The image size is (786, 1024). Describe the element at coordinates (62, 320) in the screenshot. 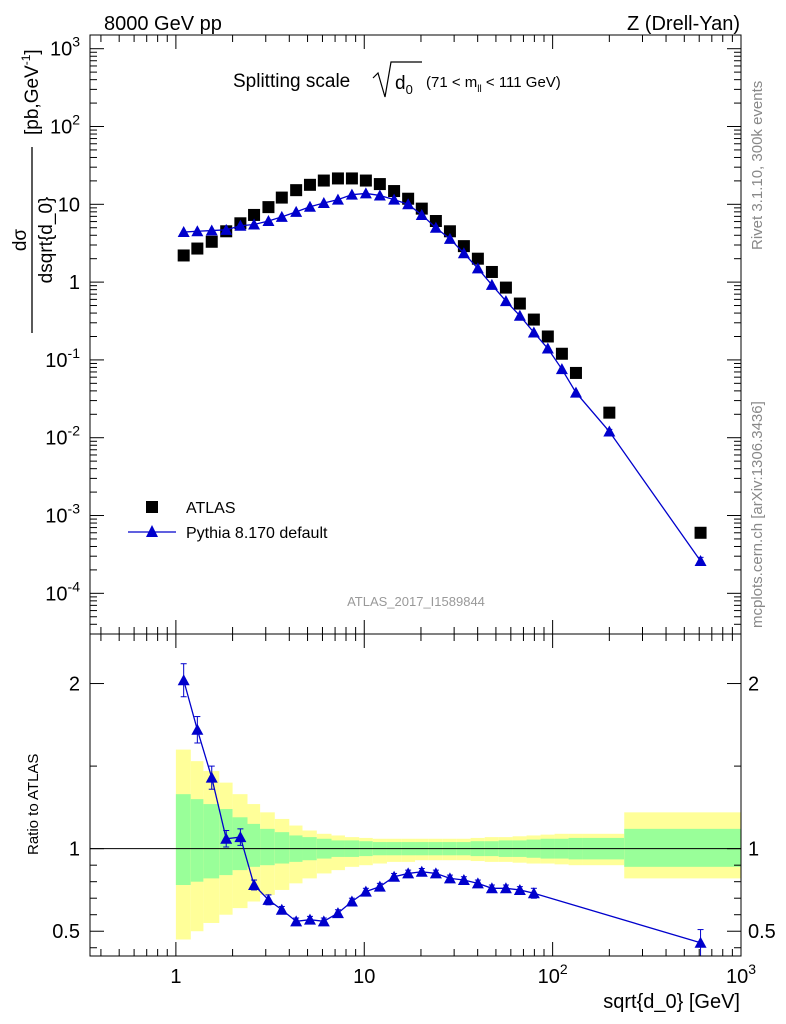

I see `main-y-tick-labels: 10⁻⁴ 10⁻³ 10⁻² 10⁻¹ 1 10 10² 10³` at that location.